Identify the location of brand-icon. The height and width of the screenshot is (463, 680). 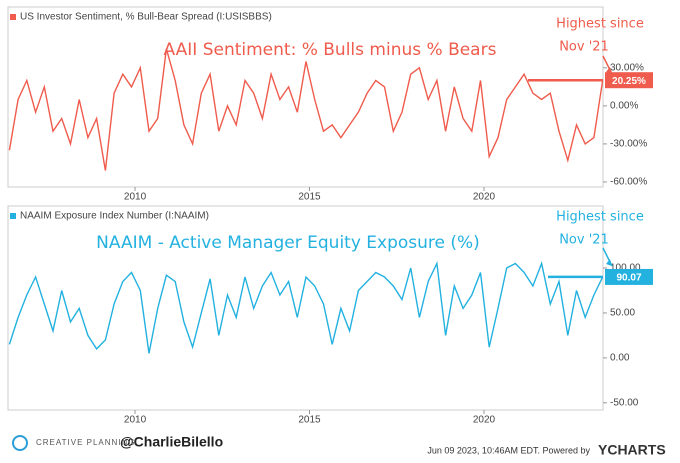
(20, 443).